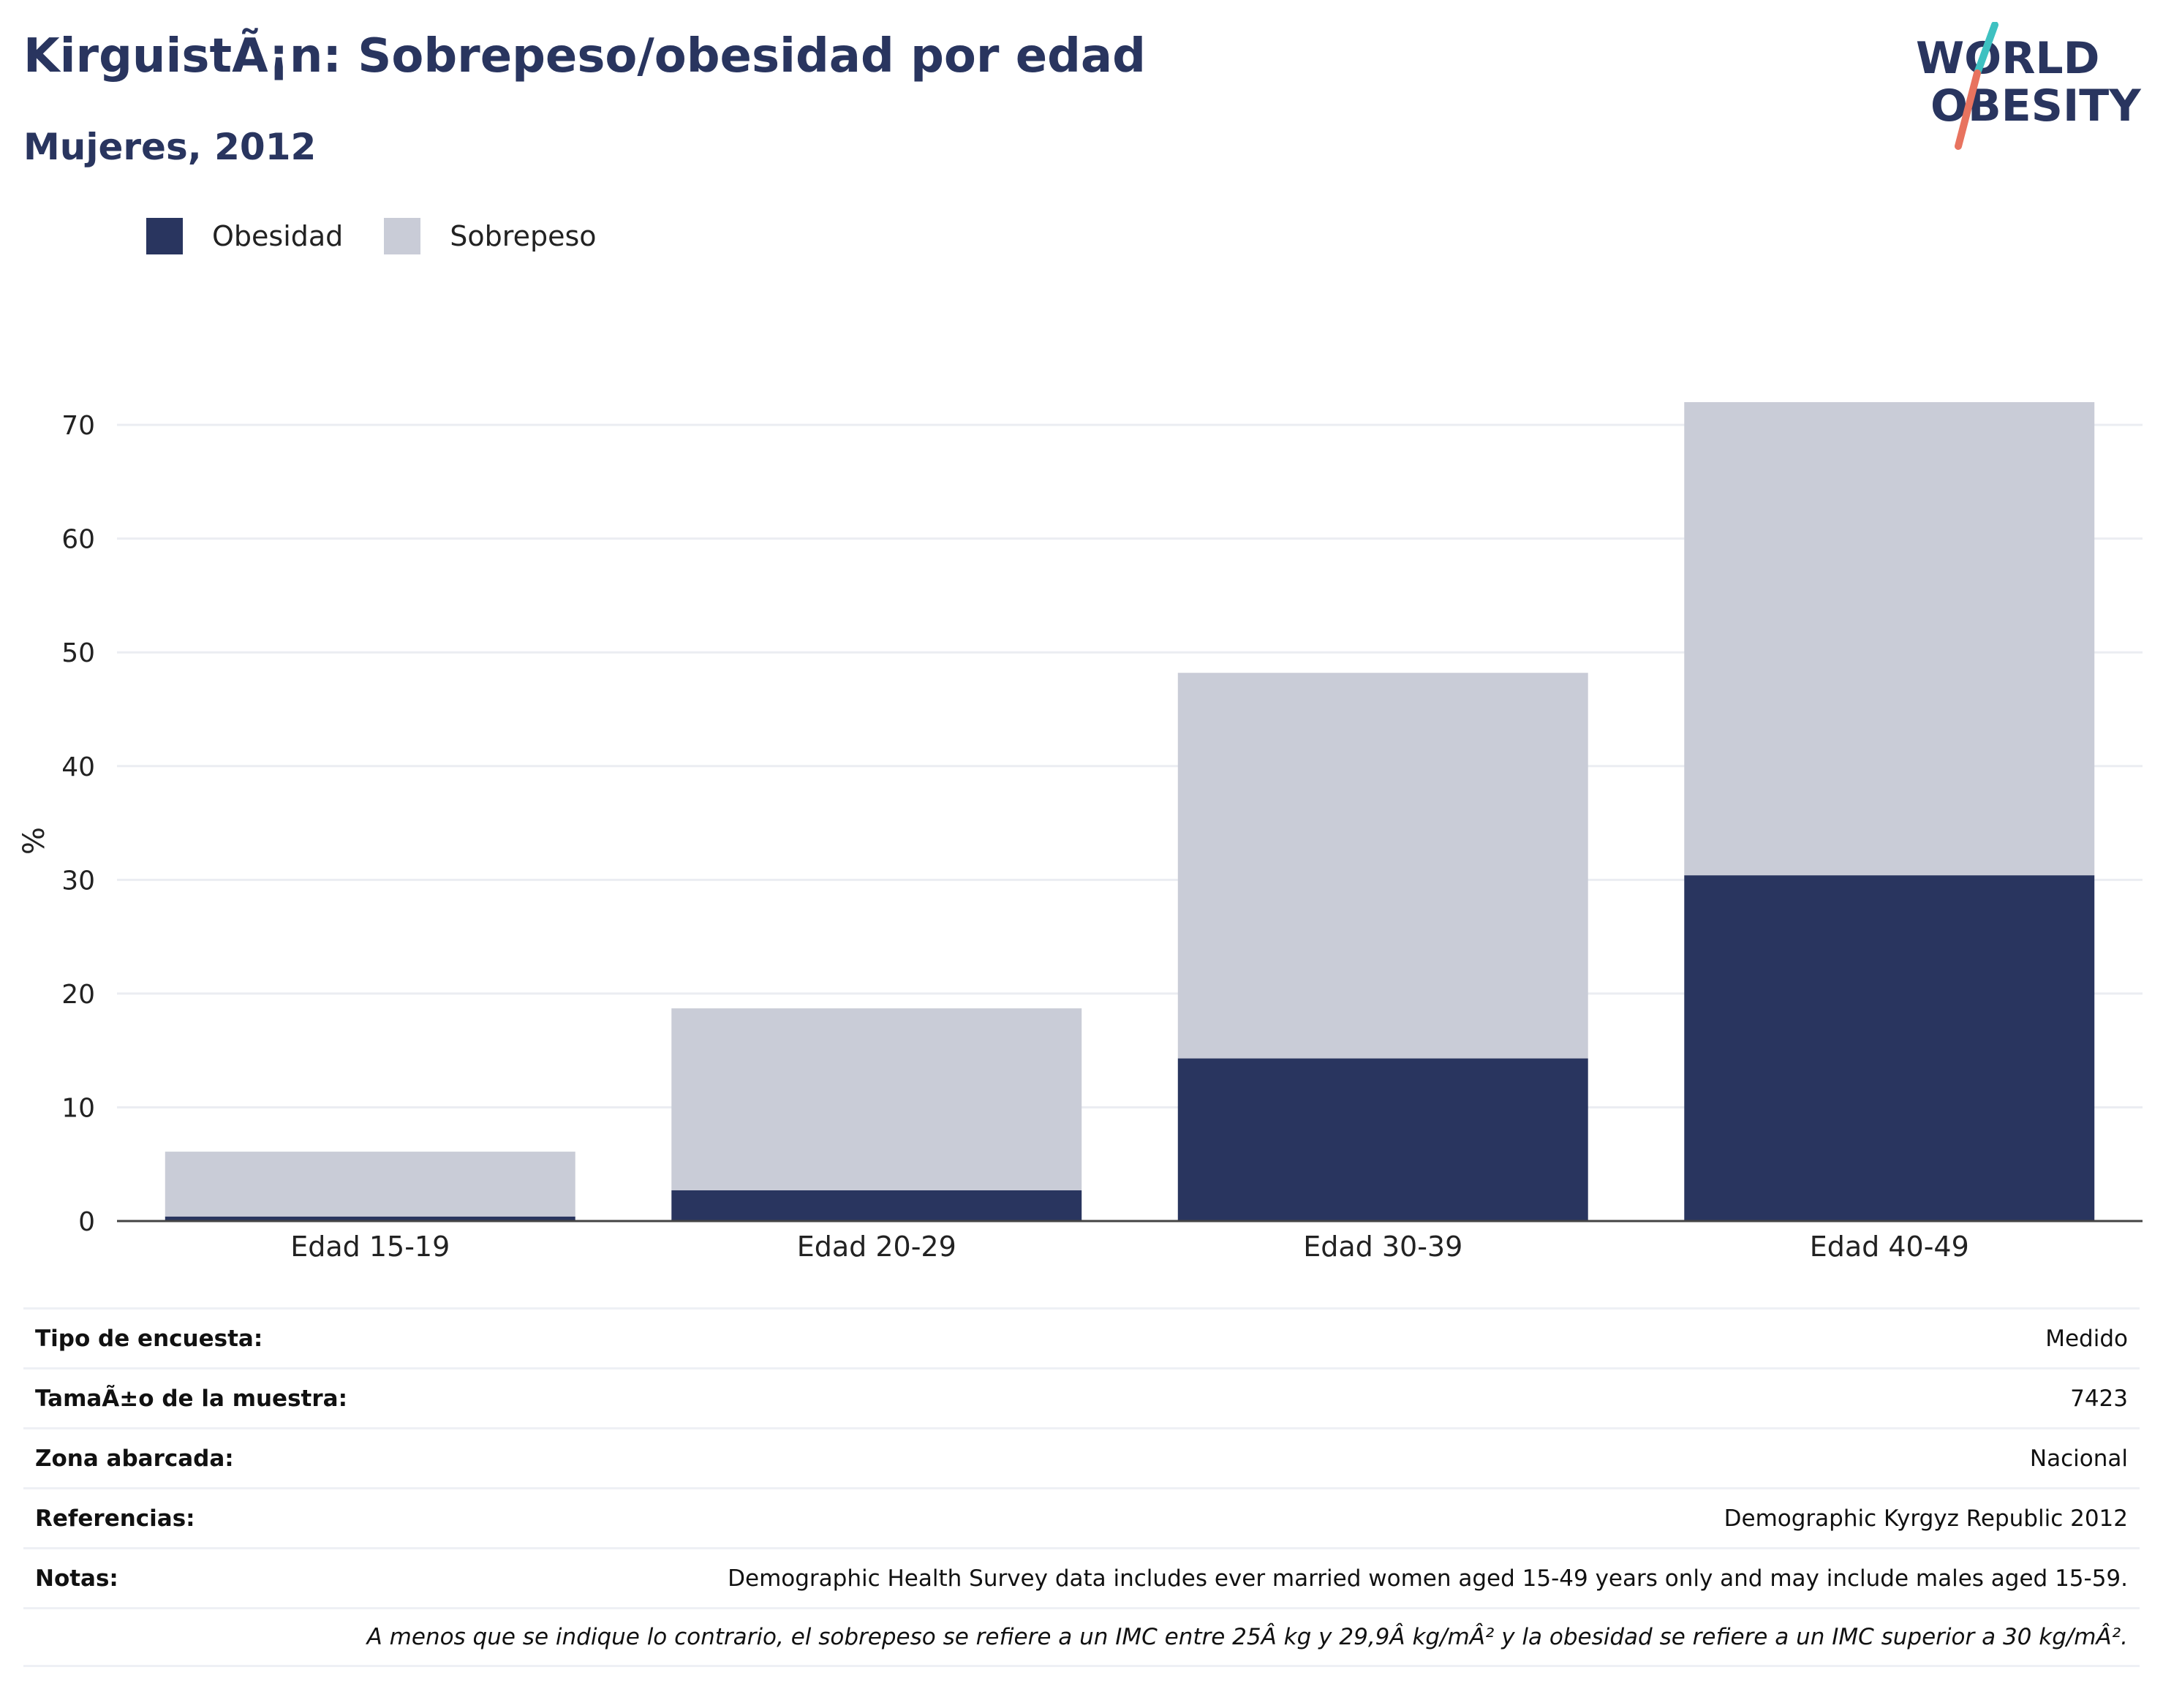  What do you see at coordinates (2099, 1398) in the screenshot?
I see `info-value: 7423` at bounding box center [2099, 1398].